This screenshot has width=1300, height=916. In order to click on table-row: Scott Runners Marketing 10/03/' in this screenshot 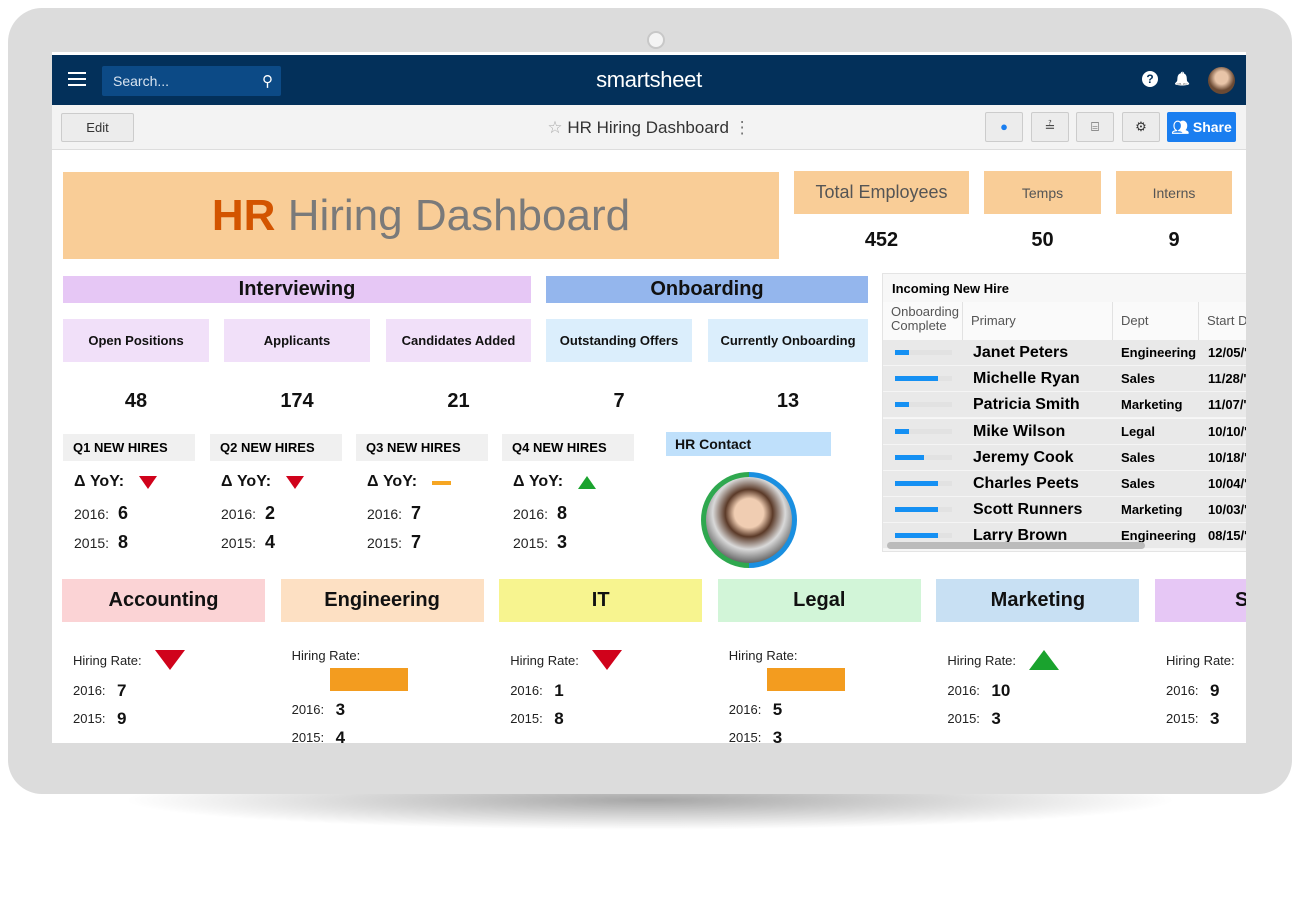, I will do `click(1064, 510)`.